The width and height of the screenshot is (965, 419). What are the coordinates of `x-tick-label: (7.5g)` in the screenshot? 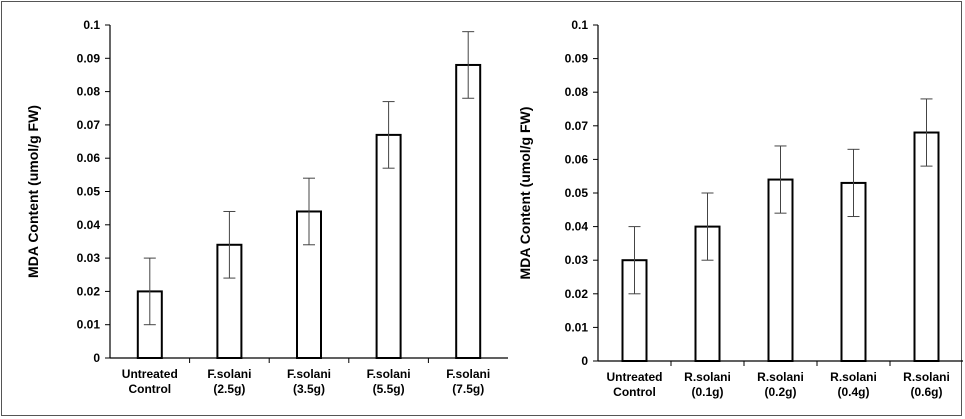 It's located at (468, 389).